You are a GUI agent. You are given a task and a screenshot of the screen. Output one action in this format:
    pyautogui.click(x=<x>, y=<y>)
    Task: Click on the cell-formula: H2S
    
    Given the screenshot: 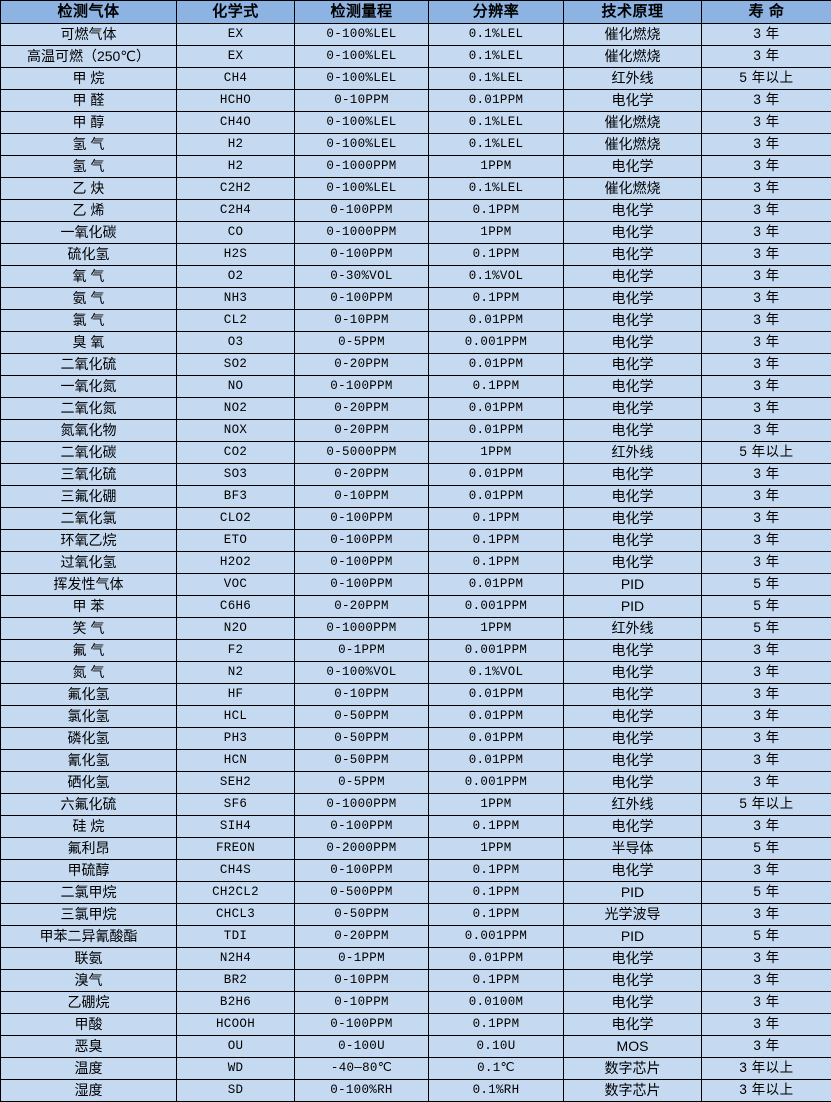 What is the action you would take?
    pyautogui.click(x=236, y=255)
    